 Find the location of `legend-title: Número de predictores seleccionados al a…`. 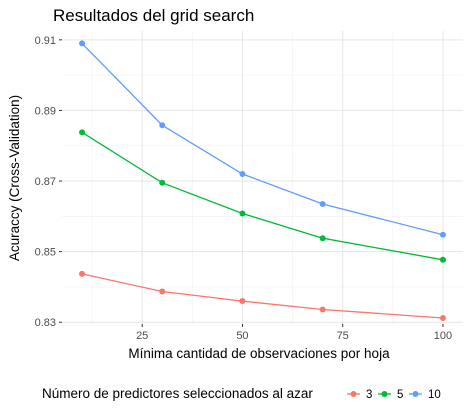

legend-title: Número de predictores seleccionados al a… is located at coordinates (177, 393).